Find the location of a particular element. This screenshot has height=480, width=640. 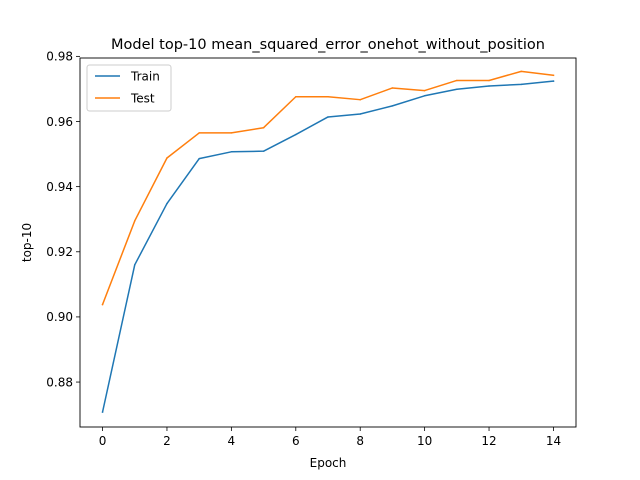

x-tick-label: 12 is located at coordinates (488, 441).